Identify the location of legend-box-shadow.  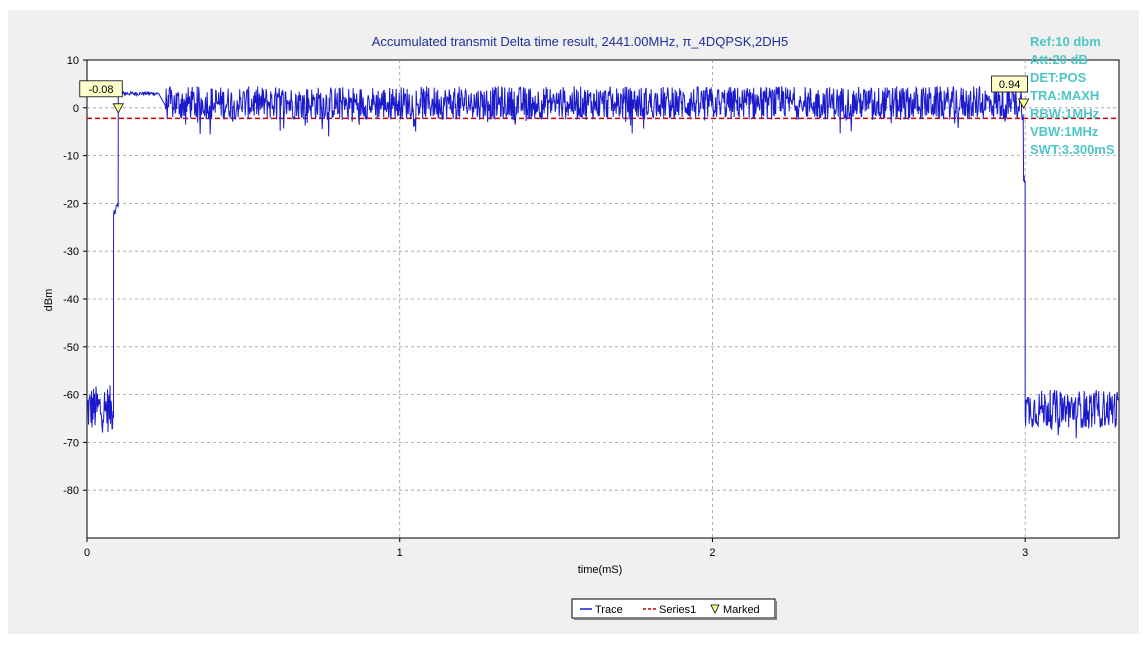
(776, 610).